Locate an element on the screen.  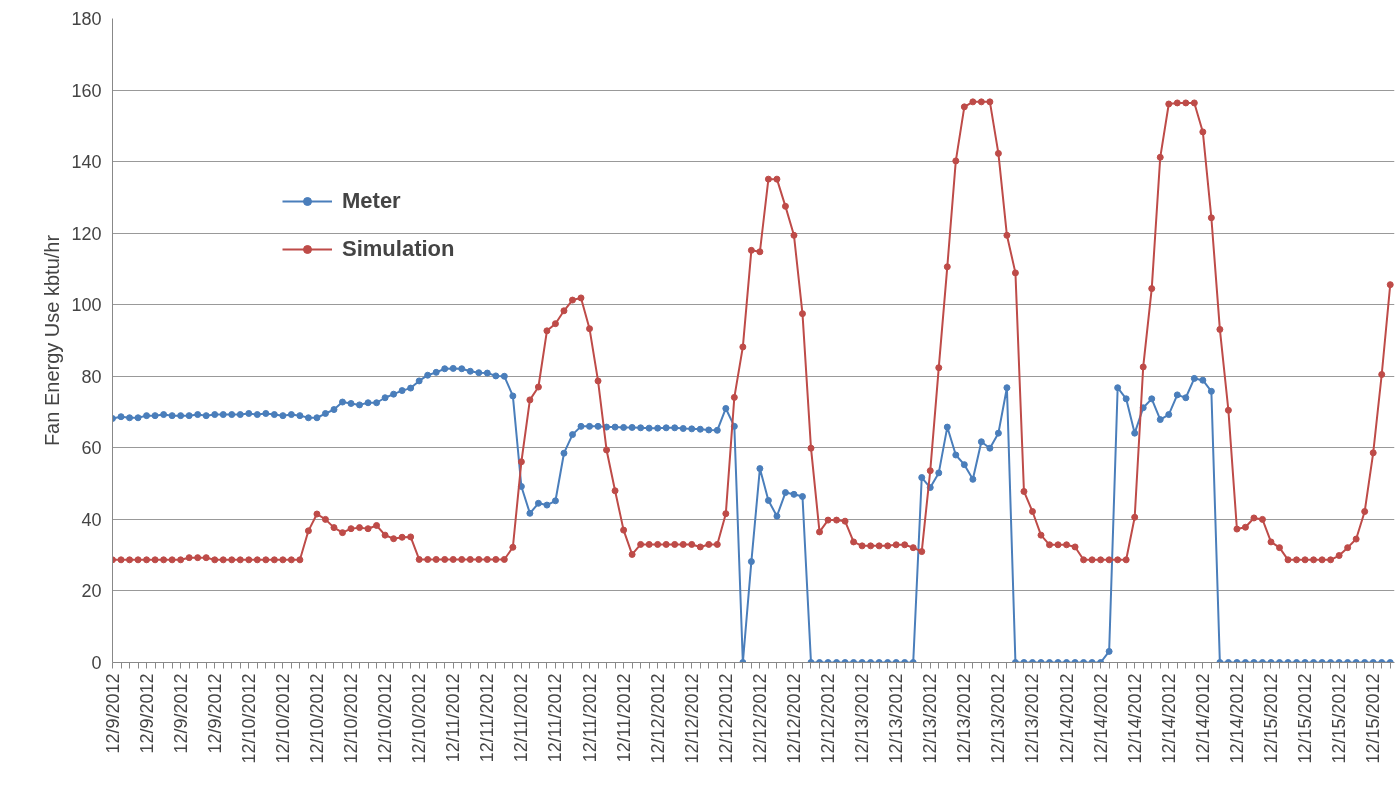
y-tick-label: 0 is located at coordinates (96, 663).